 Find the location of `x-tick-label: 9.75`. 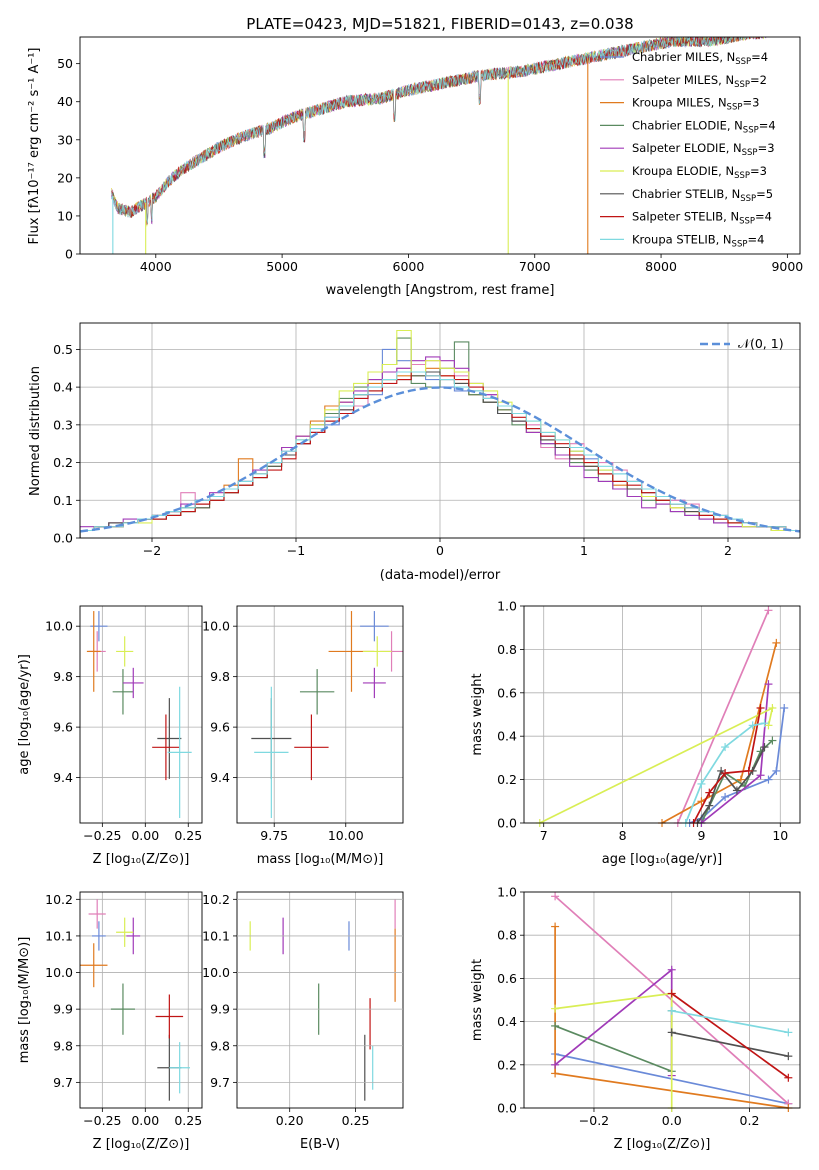

x-tick-label: 9.75 is located at coordinates (274, 835).